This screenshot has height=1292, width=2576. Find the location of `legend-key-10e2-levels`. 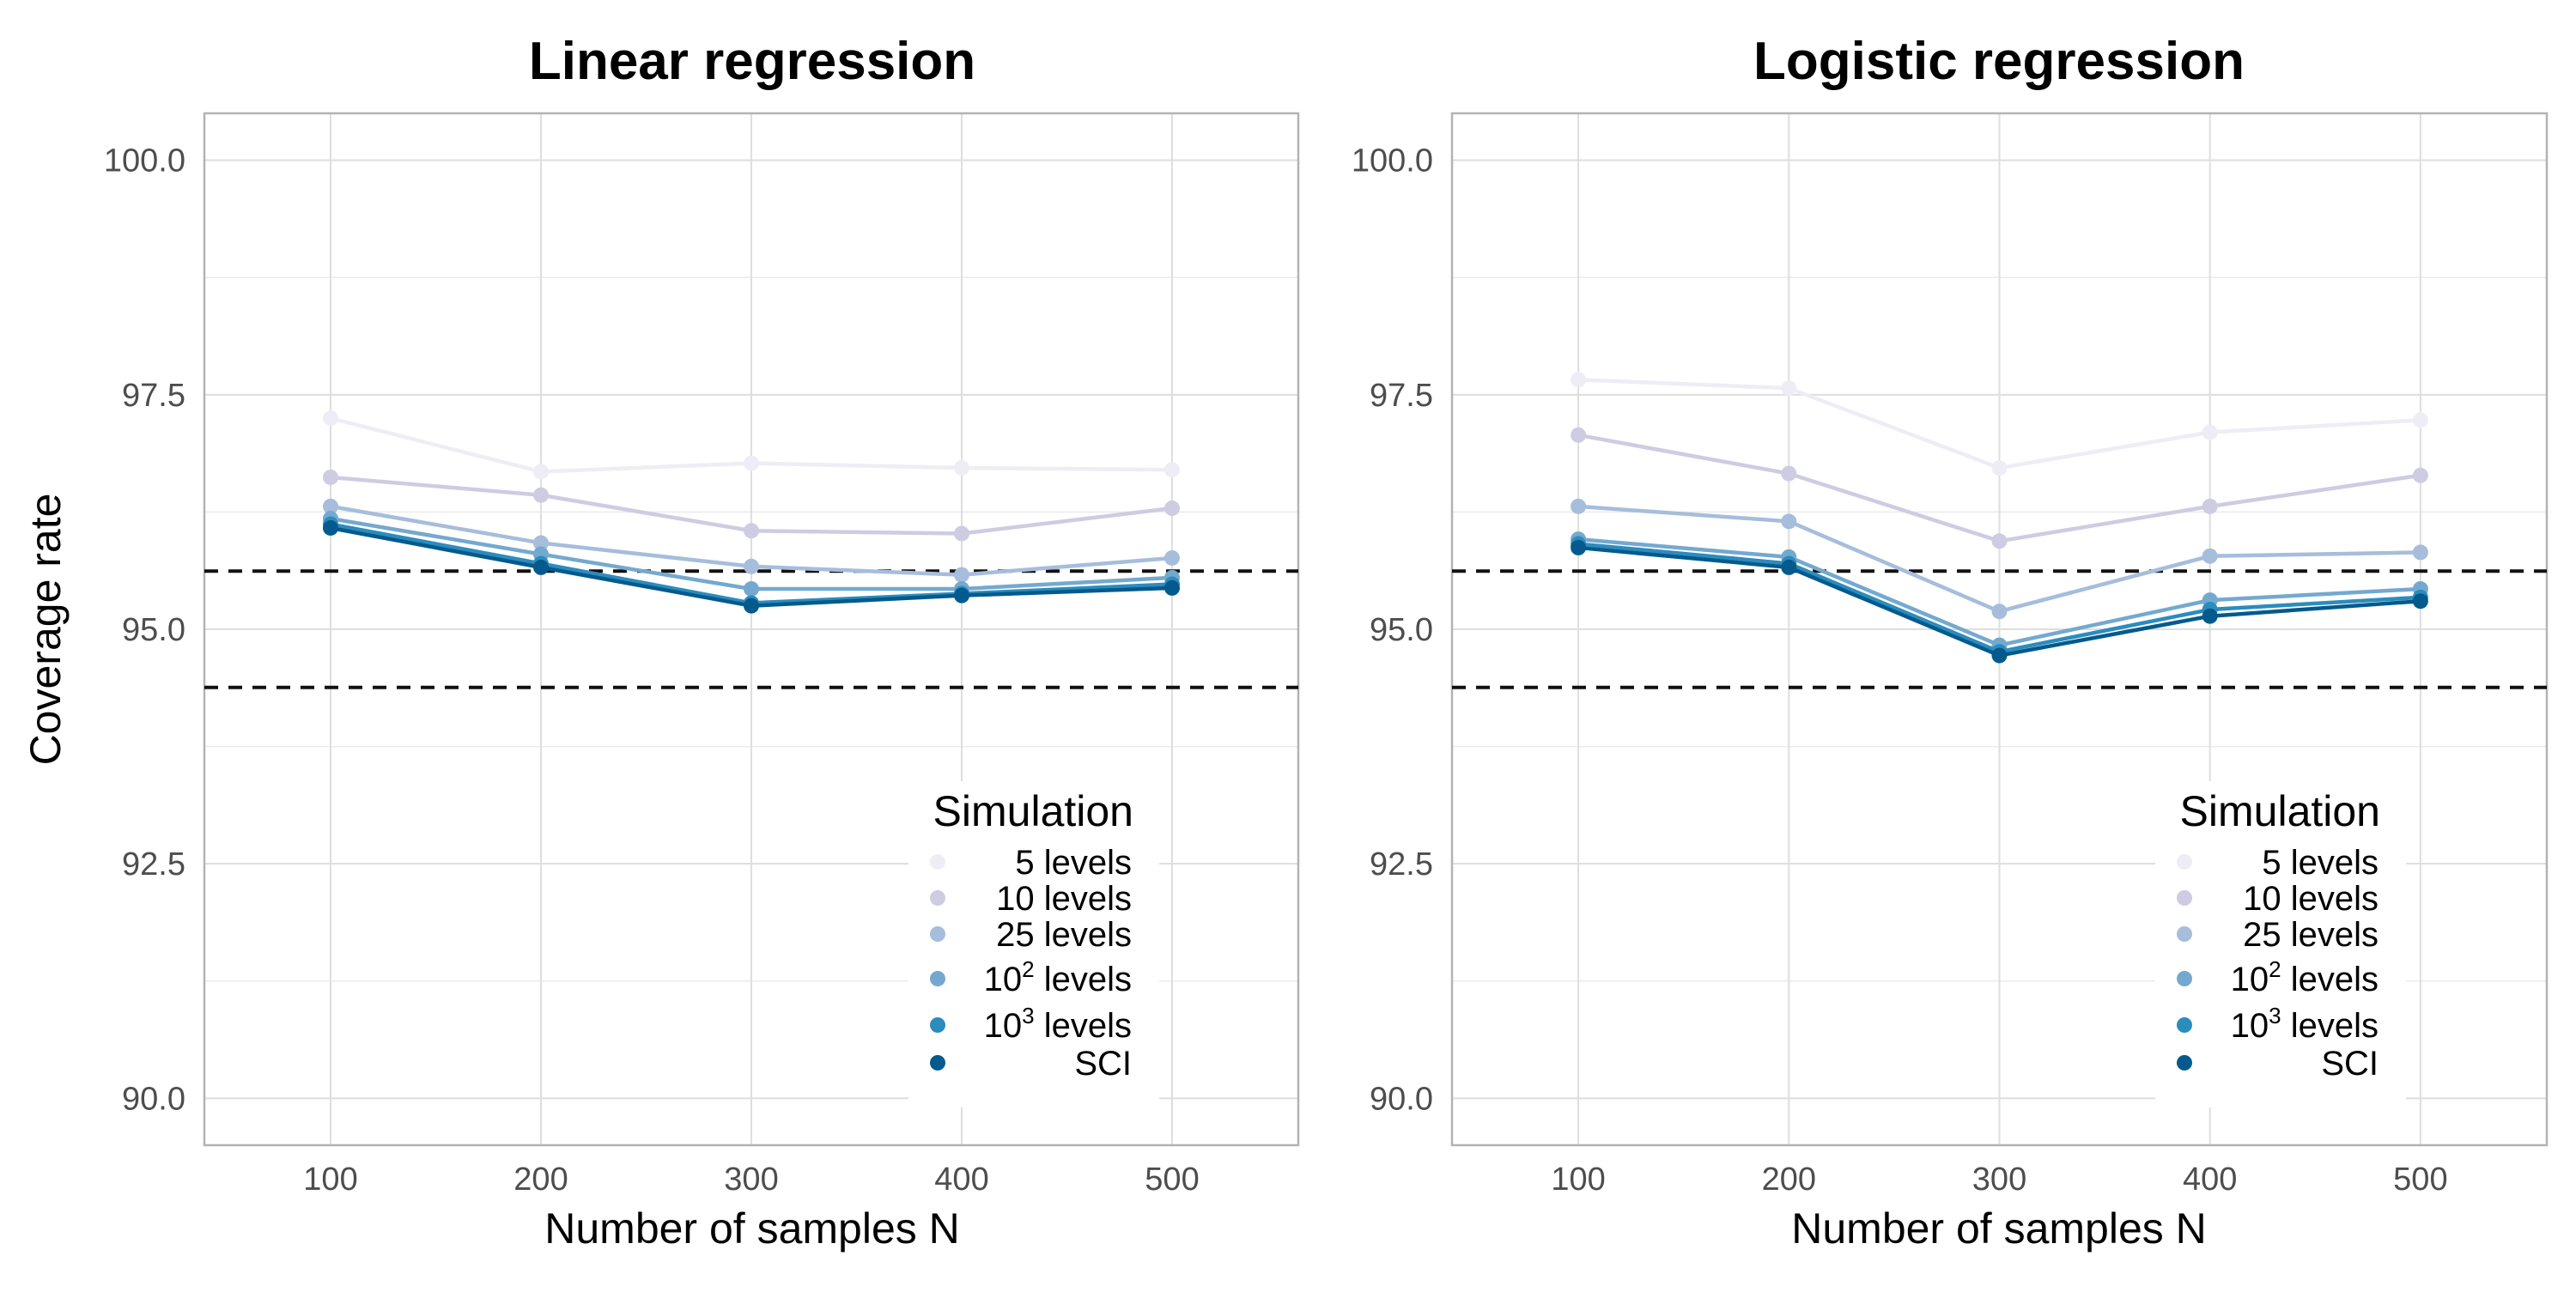

legend-key-10e2-levels is located at coordinates (2185, 978).